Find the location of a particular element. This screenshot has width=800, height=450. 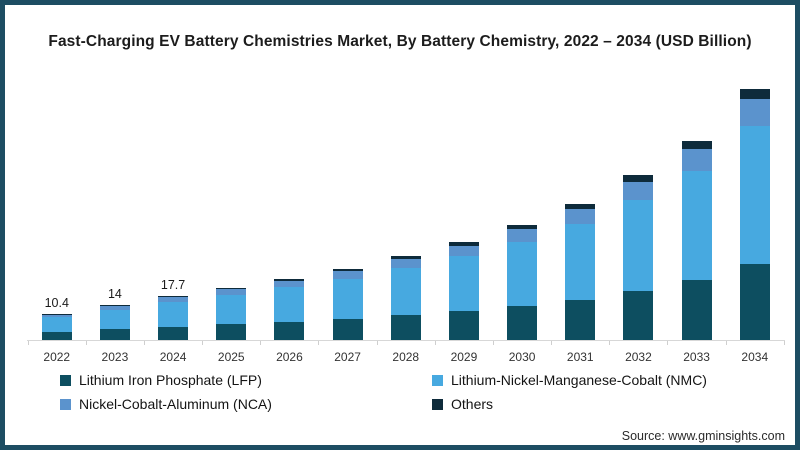

legend-label-nickel-cobalt-aluminum-nca: Nickel-Cobalt-Aluminum (NCA) is located at coordinates (175, 404).